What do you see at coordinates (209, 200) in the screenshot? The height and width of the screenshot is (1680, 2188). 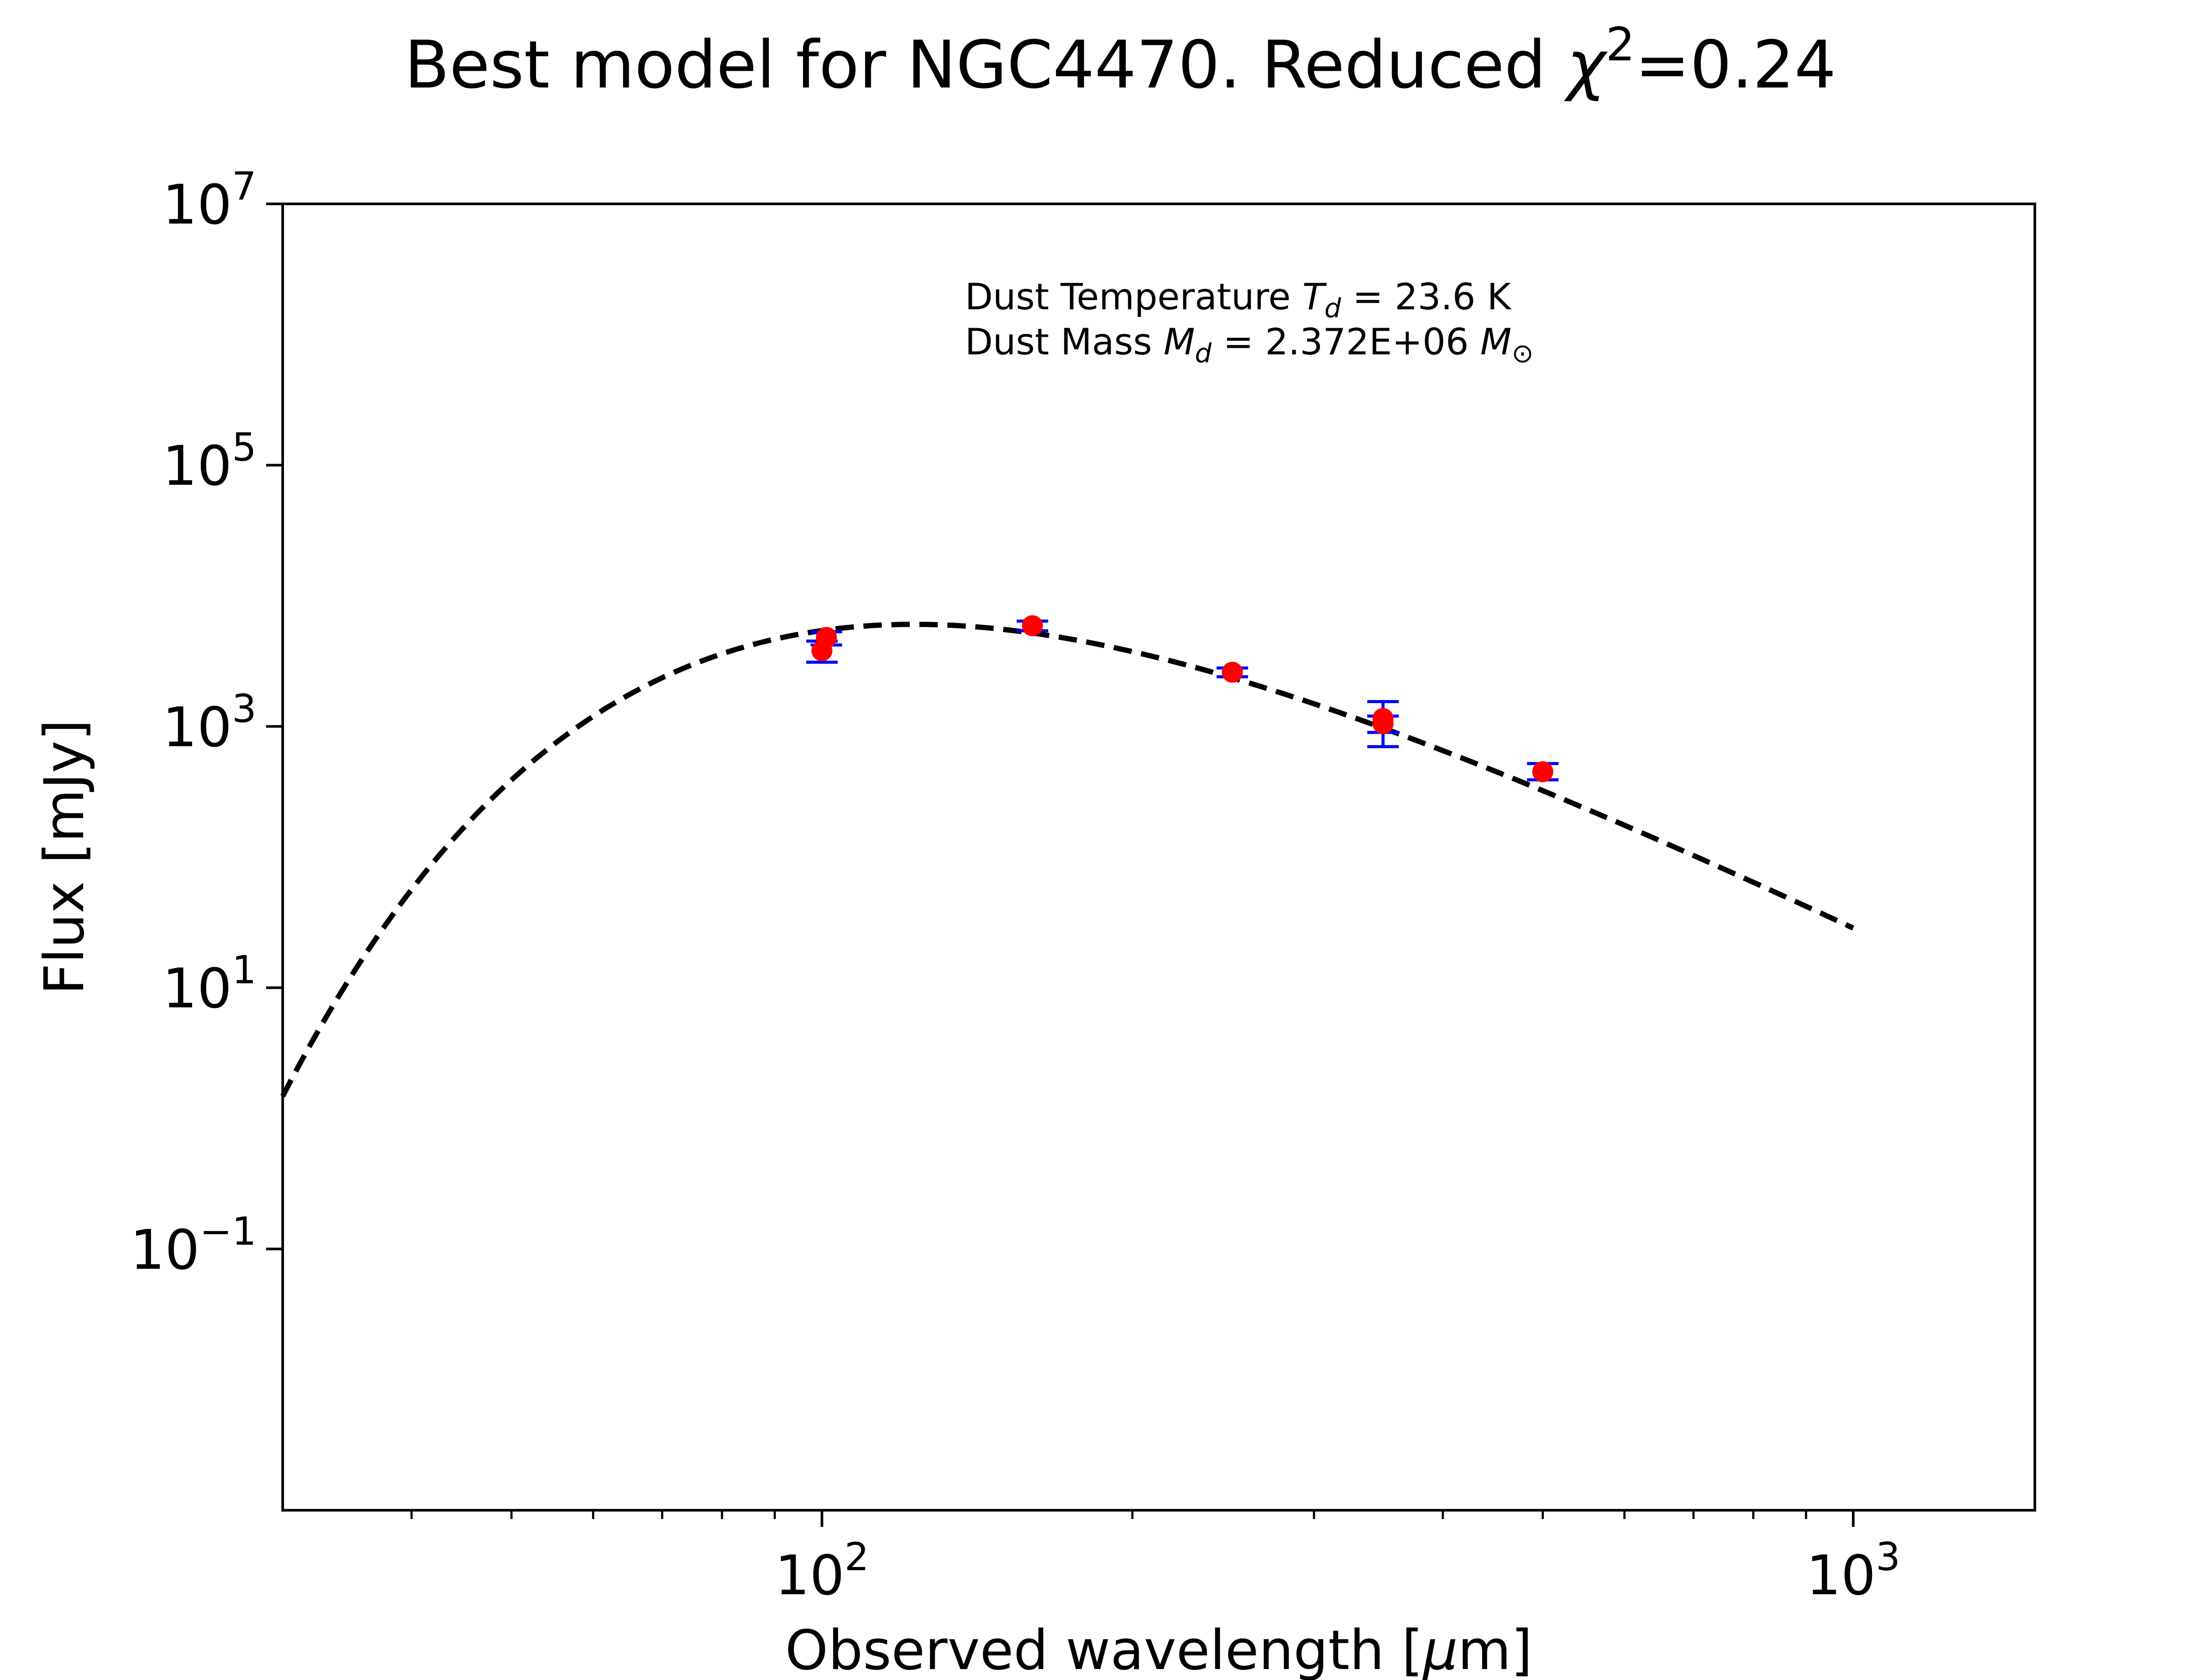 I see `y-tick-label: 10⁷` at bounding box center [209, 200].